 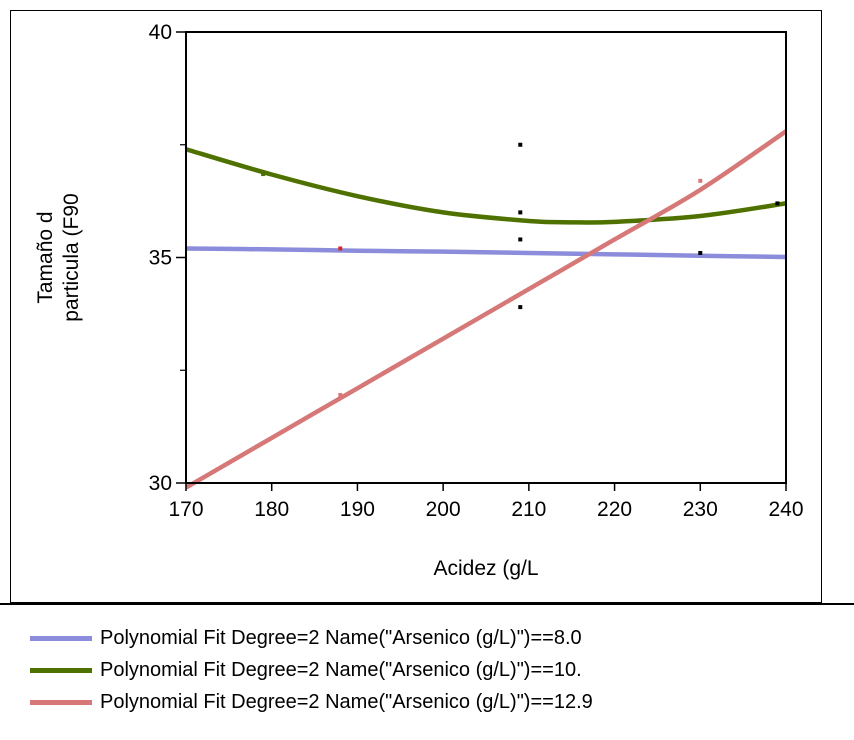 What do you see at coordinates (427, 604) in the screenshot?
I see `legend-divider` at bounding box center [427, 604].